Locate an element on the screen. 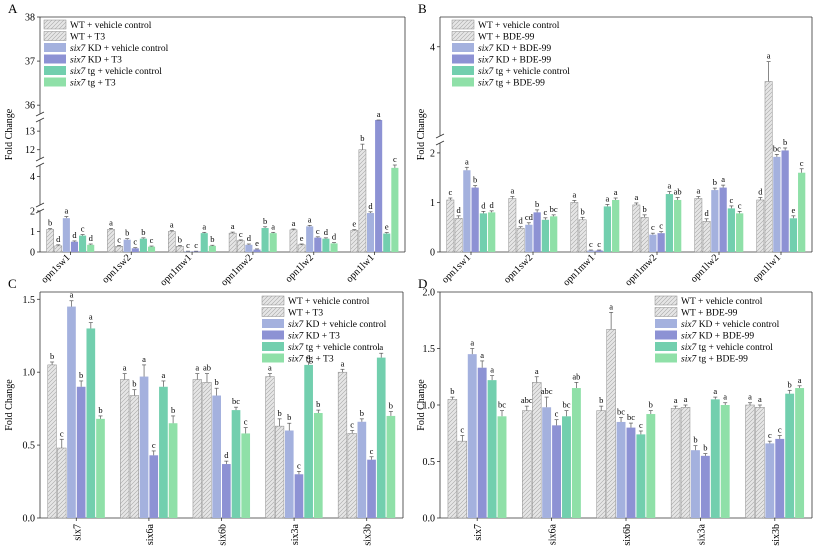 This screenshot has height=556, width=822. panel-a-legend-label: WT + T3 is located at coordinates (87, 38).